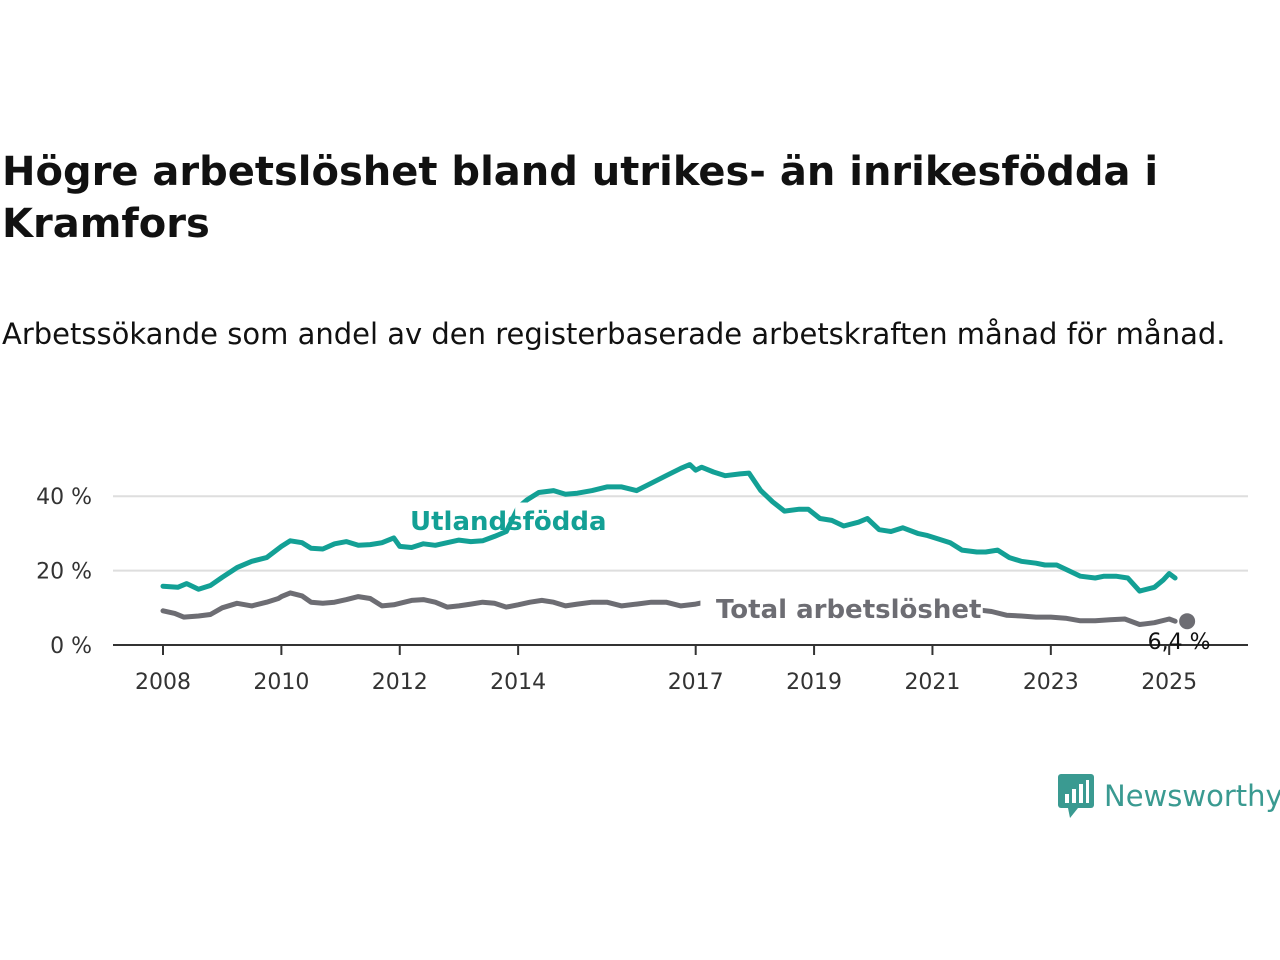  Describe the element at coordinates (1192, 796) in the screenshot. I see `logo-text: Newsworthy` at that location.